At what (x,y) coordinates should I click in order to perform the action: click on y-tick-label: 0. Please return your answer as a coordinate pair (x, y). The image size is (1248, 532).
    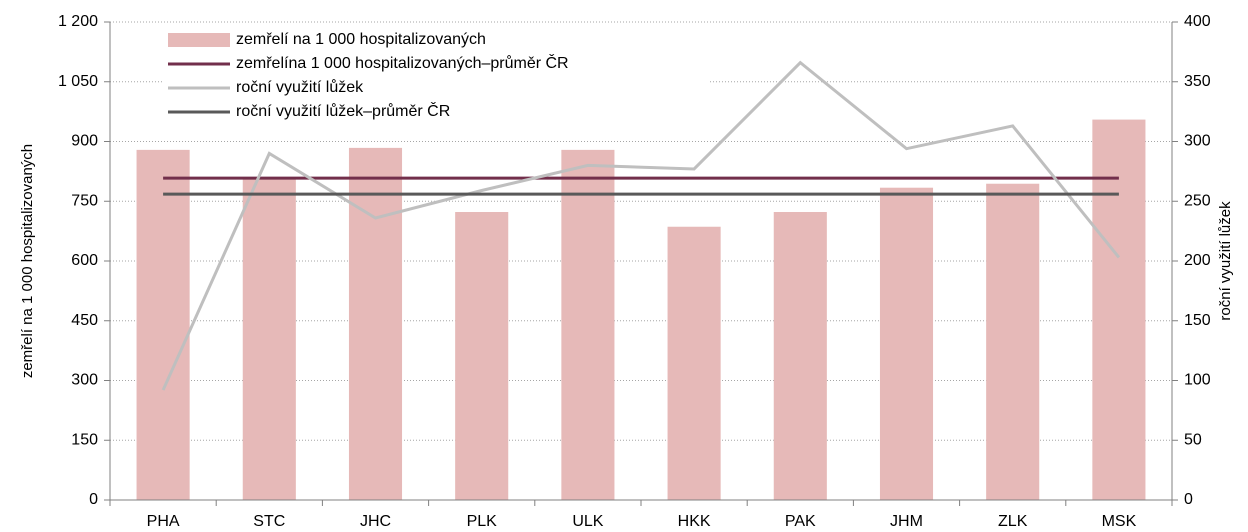
    Looking at the image, I should click on (93, 499).